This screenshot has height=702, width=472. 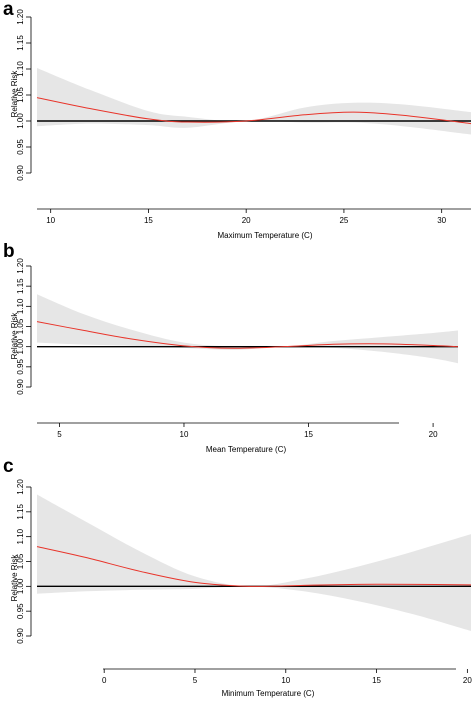 What do you see at coordinates (9, 251) in the screenshot?
I see `panel-letter: b` at bounding box center [9, 251].